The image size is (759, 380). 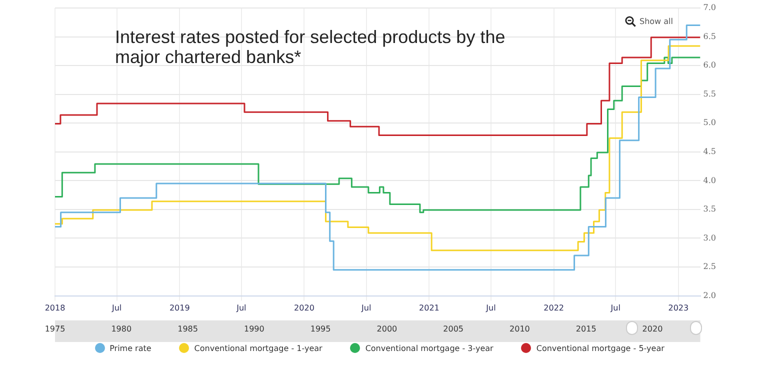 What do you see at coordinates (179, 308) in the screenshot?
I see `x-tick-label: 2019` at bounding box center [179, 308].